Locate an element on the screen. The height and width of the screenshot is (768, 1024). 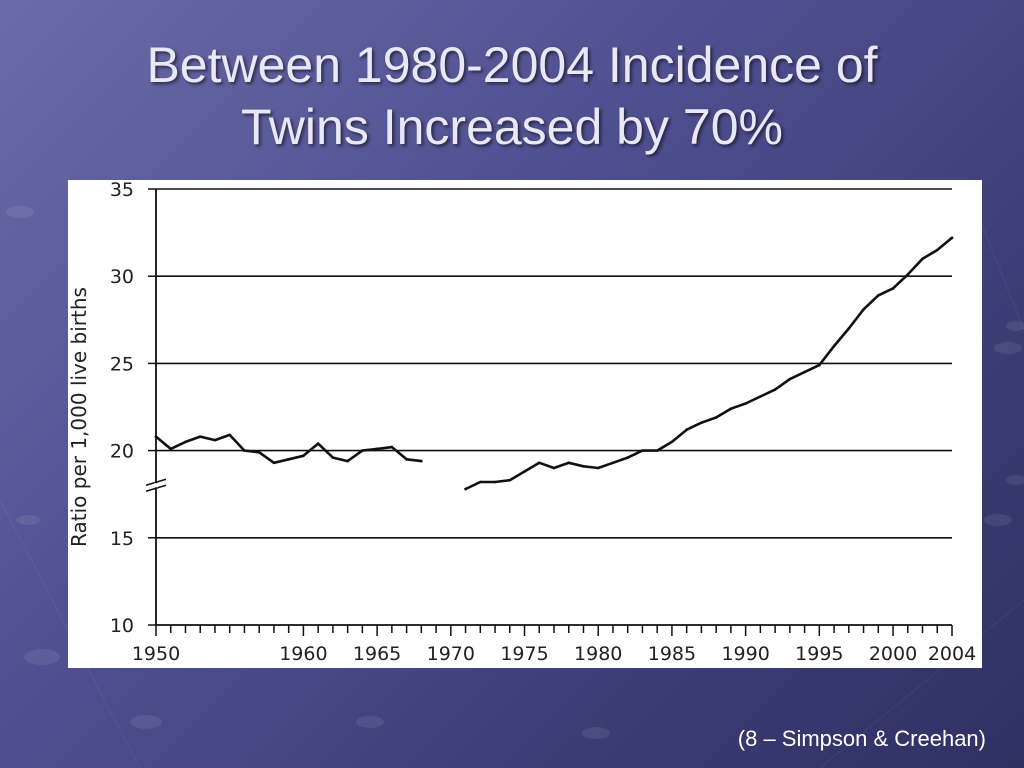
data-point-2004 is located at coordinates (952, 238).